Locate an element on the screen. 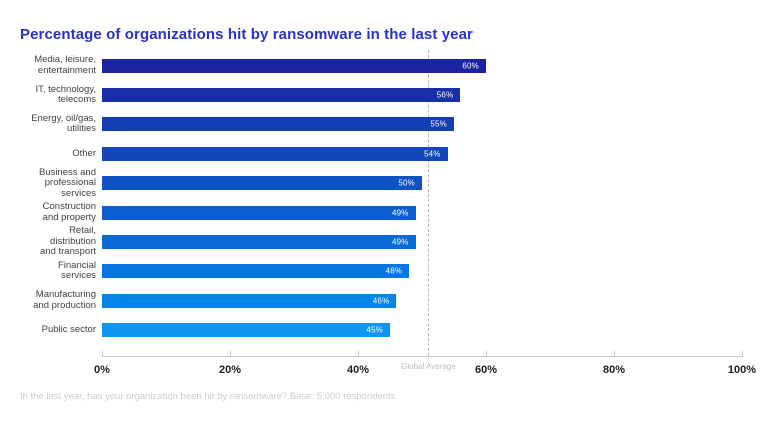 The image size is (770, 434). bar-value-label: 50% is located at coordinates (406, 183).